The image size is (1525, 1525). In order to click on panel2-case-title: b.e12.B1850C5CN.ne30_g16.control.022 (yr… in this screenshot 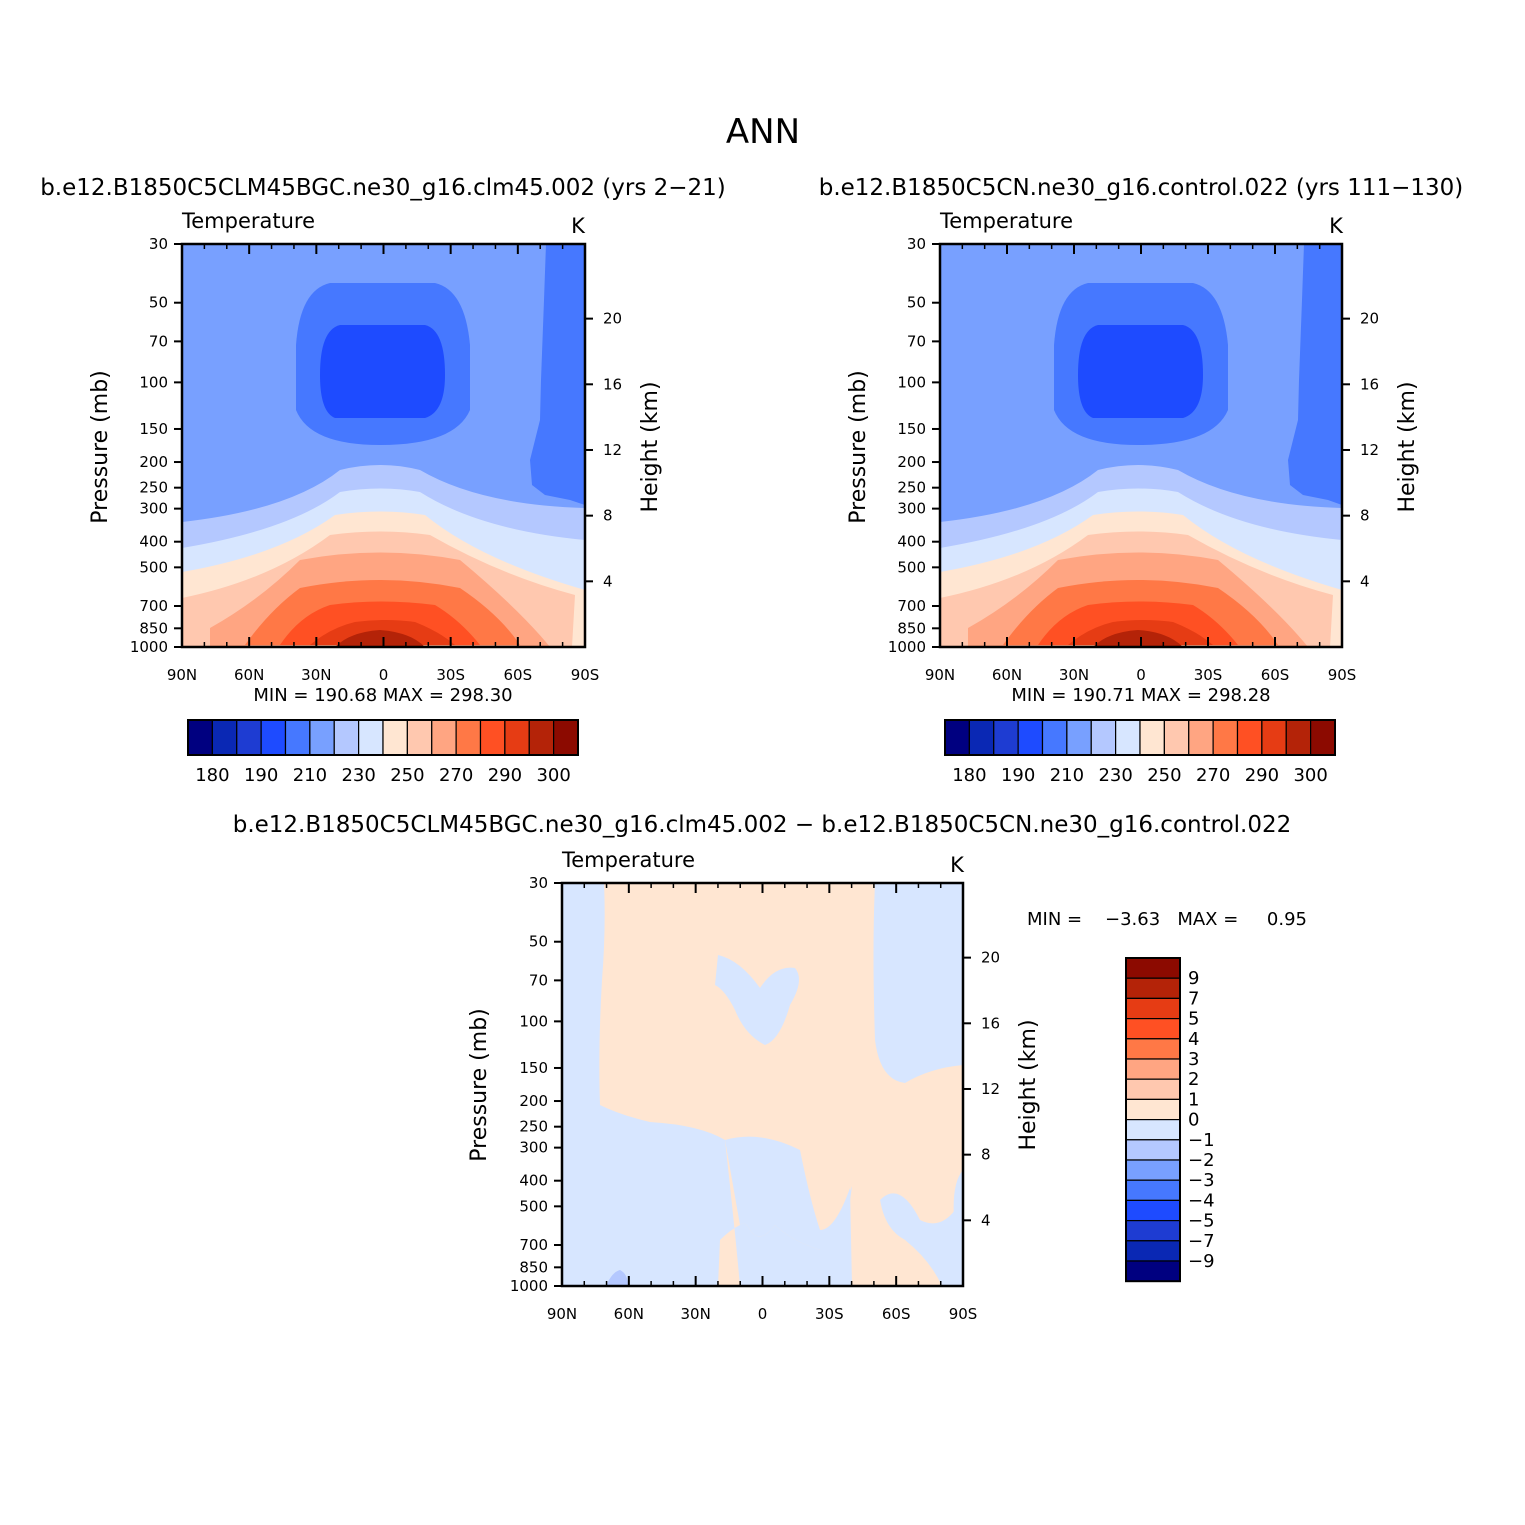, I will do `click(1141, 188)`.